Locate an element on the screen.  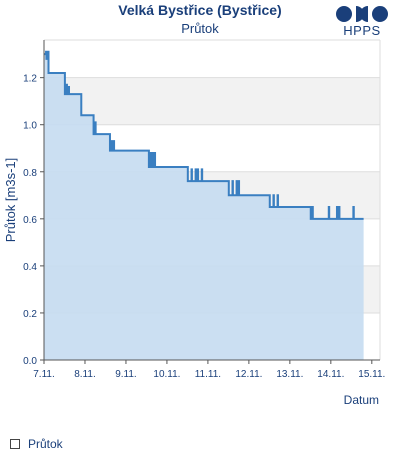
y-tick-label: 0.8 is located at coordinates (30, 173).